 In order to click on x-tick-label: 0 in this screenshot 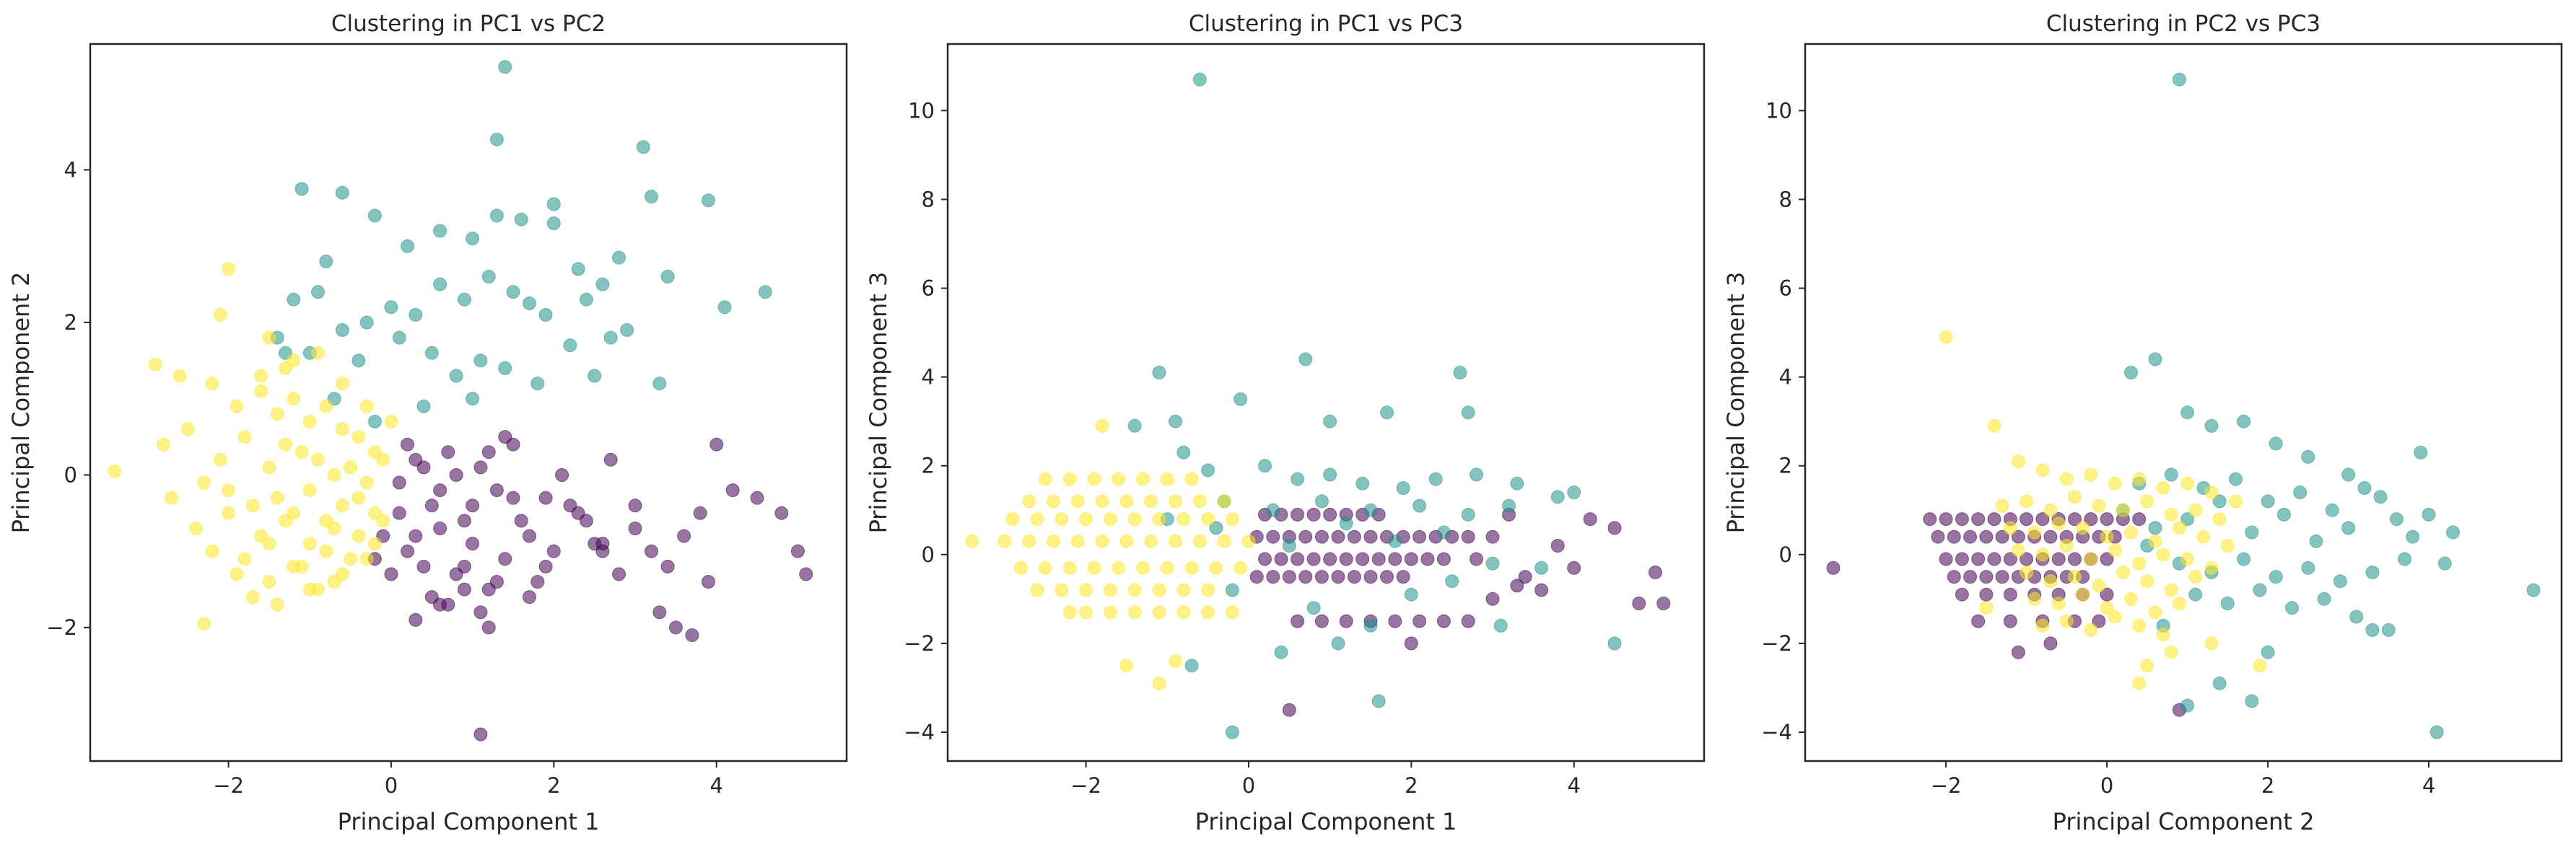, I will do `click(2106, 785)`.